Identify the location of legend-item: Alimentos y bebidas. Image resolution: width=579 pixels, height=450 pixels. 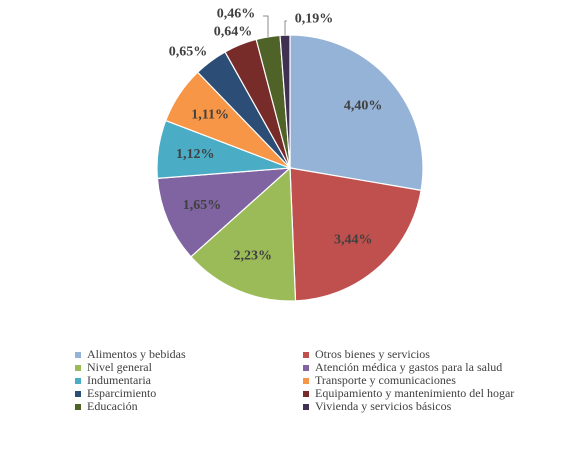
(189, 354).